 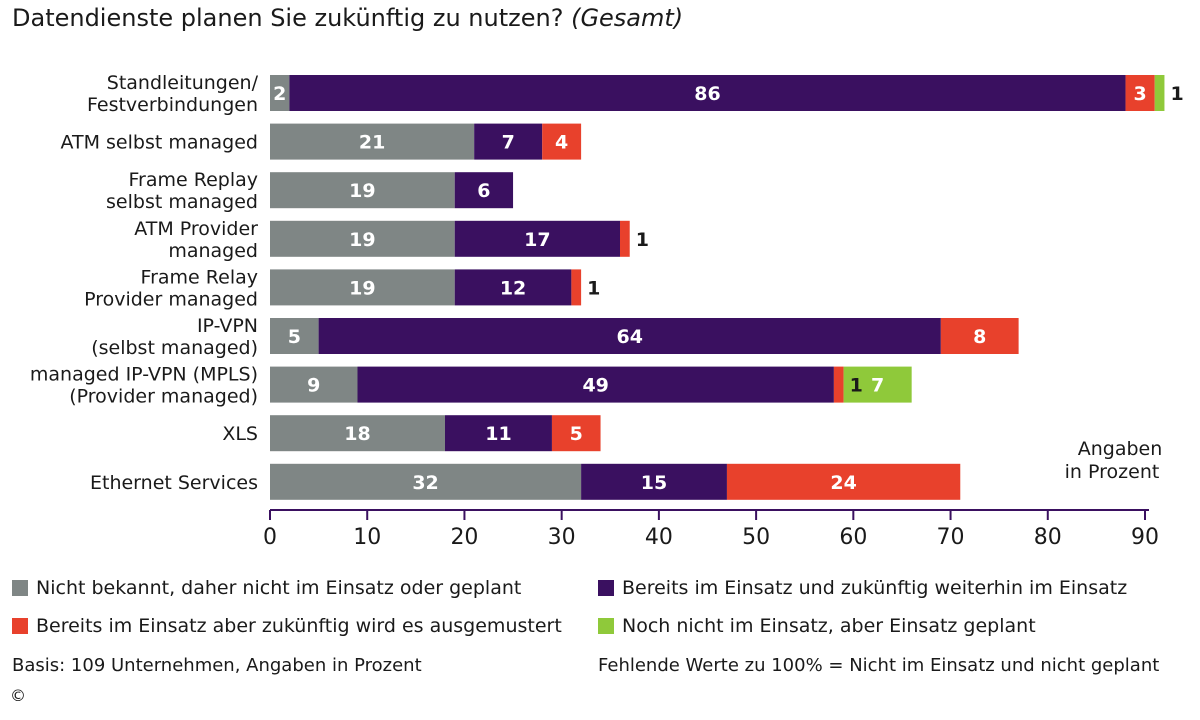 I want to click on legend-swatch-grey, so click(x=20, y=588).